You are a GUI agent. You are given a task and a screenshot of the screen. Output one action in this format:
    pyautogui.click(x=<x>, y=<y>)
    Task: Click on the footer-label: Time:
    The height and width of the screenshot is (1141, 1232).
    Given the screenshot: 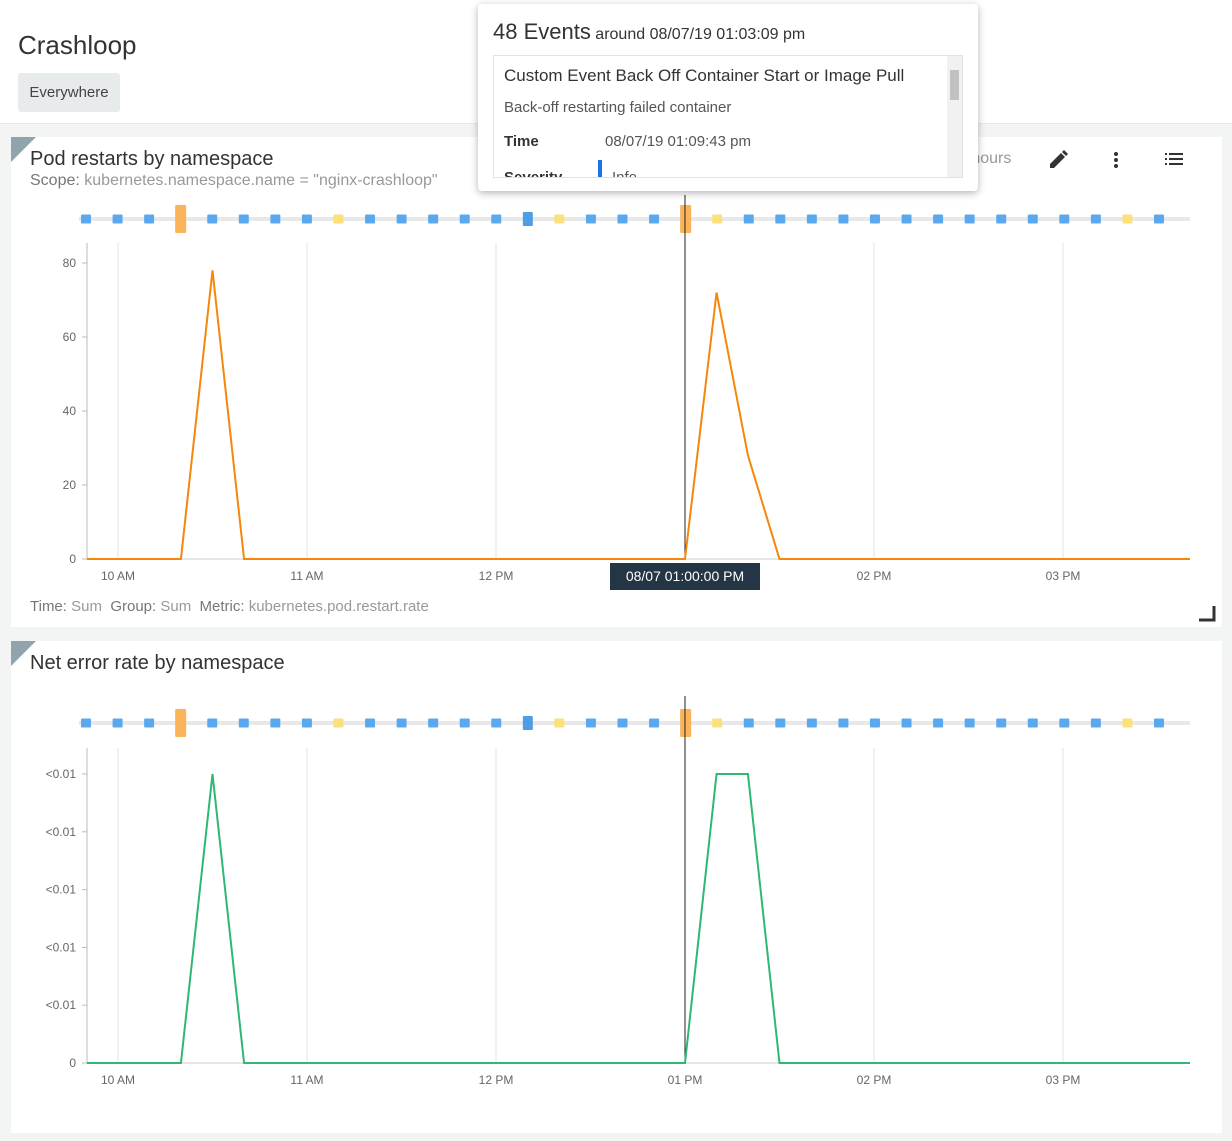 What is the action you would take?
    pyautogui.click(x=48, y=606)
    